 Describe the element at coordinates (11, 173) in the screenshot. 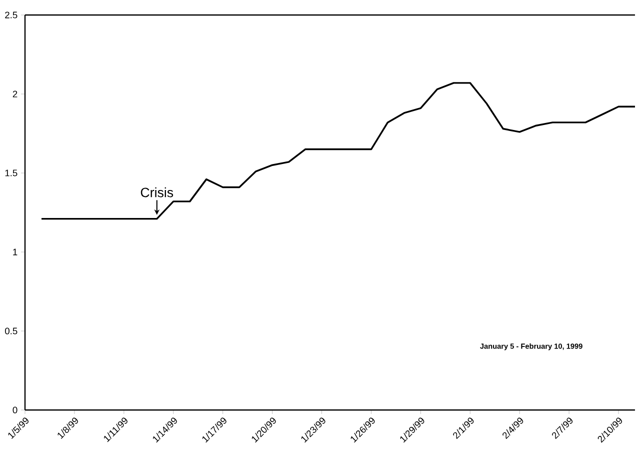

I see `y-tick-label: 1.5` at that location.